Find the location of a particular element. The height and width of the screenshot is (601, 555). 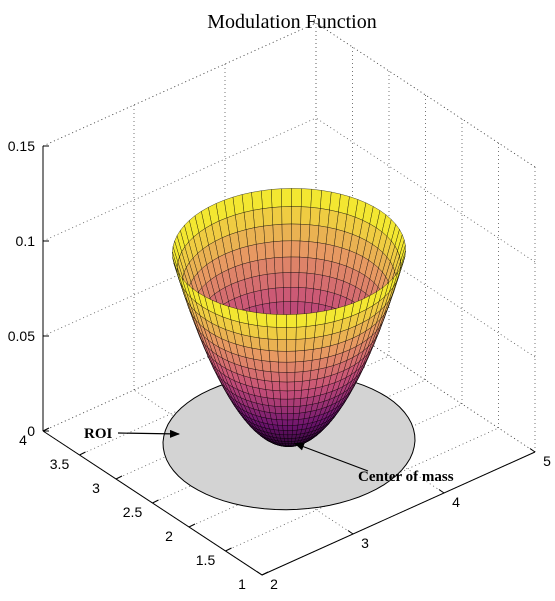

z-tick-label: 0.05 is located at coordinates (21, 336).